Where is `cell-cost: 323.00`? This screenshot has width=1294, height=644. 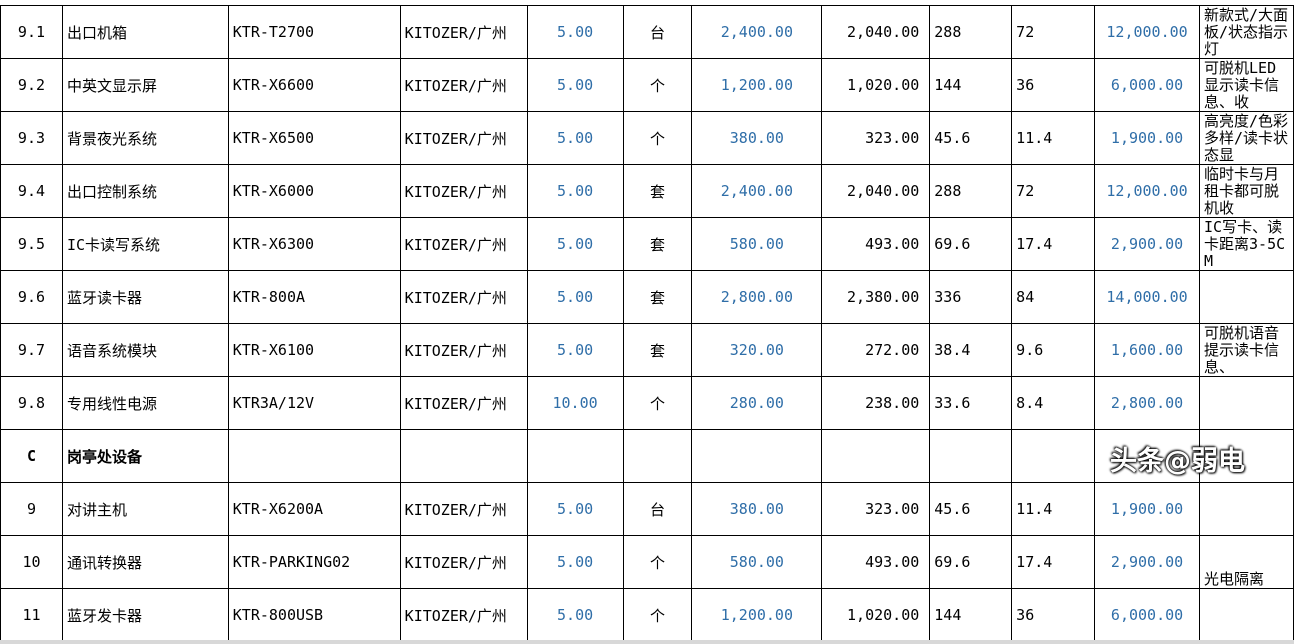 cell-cost: 323.00 is located at coordinates (876, 509).